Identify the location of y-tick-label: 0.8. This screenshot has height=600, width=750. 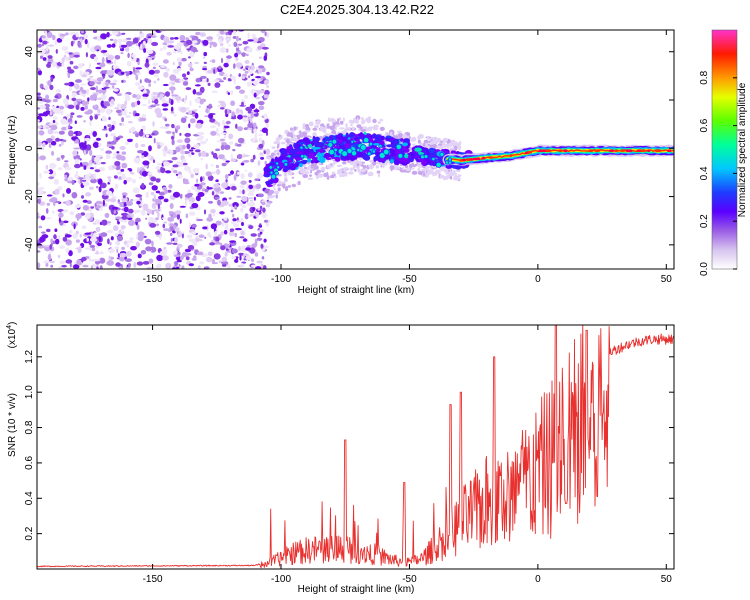
(29, 427).